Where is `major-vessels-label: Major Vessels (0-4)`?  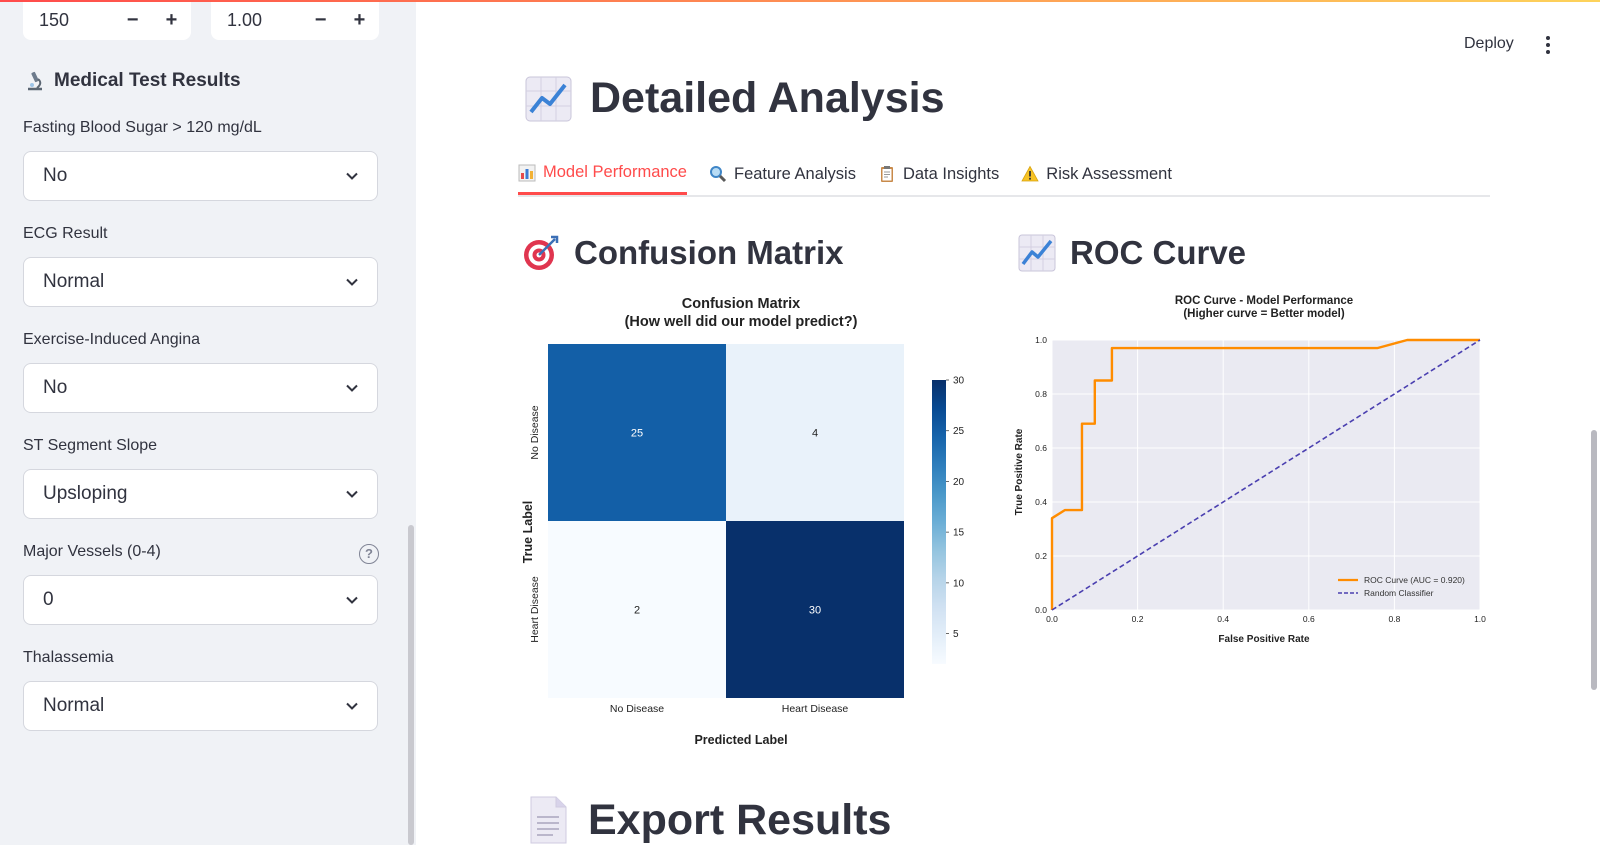 major-vessels-label: Major Vessels (0-4) is located at coordinates (92, 551).